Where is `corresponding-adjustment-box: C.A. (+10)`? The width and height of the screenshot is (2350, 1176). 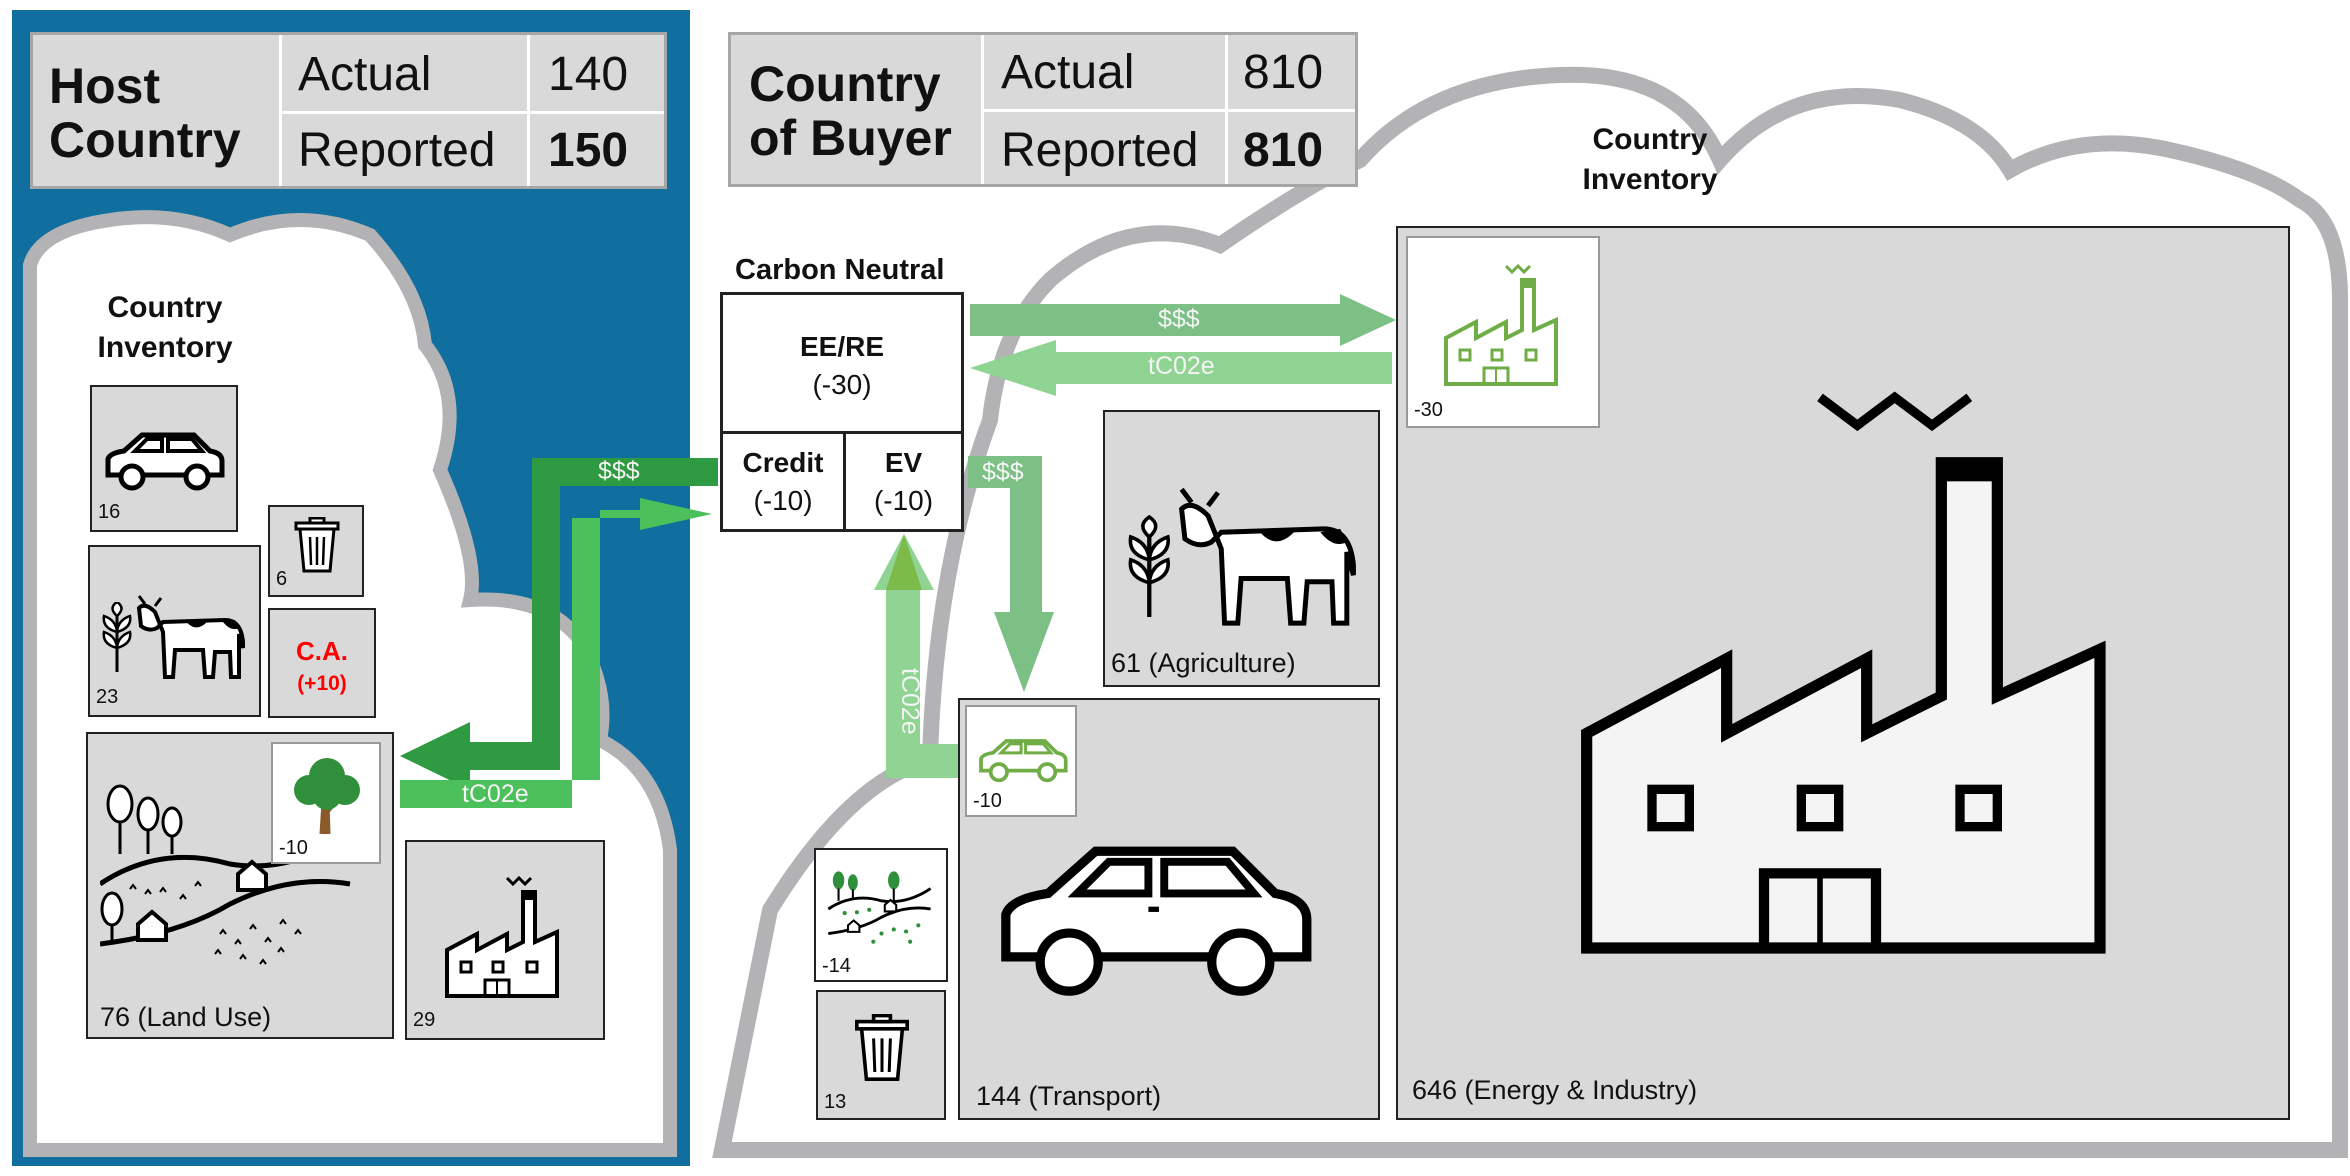 corresponding-adjustment-box: C.A. (+10) is located at coordinates (322, 663).